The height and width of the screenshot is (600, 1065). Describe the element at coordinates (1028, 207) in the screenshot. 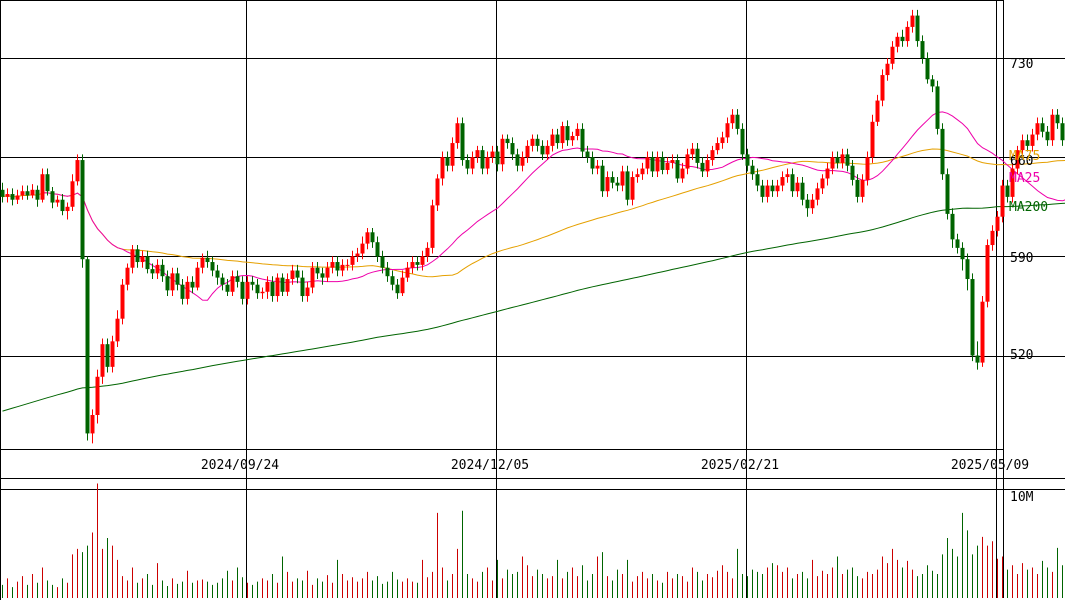

I see `legend-ma200: MA200` at that location.